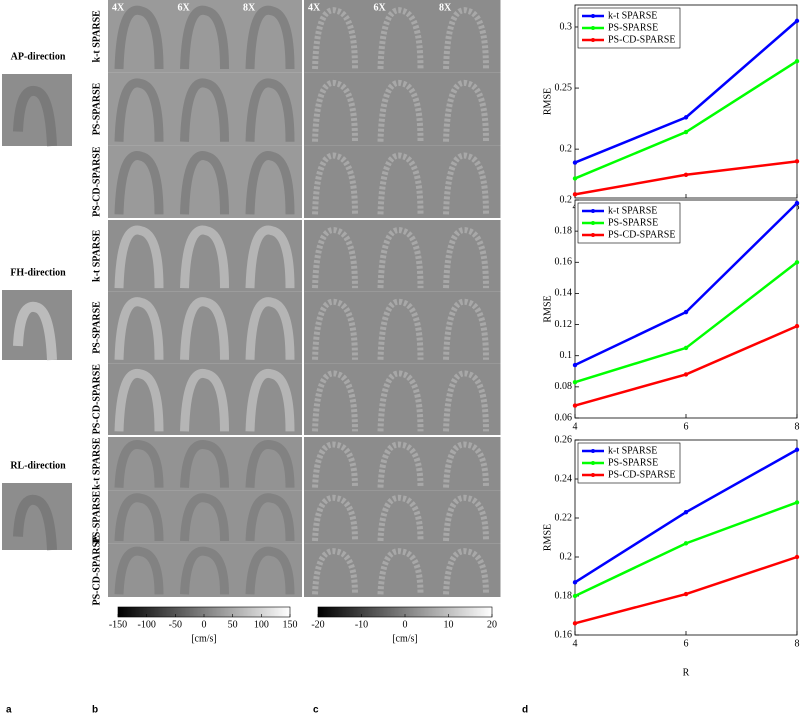  I want to click on colorbar-tick-label: 10, so click(449, 624).